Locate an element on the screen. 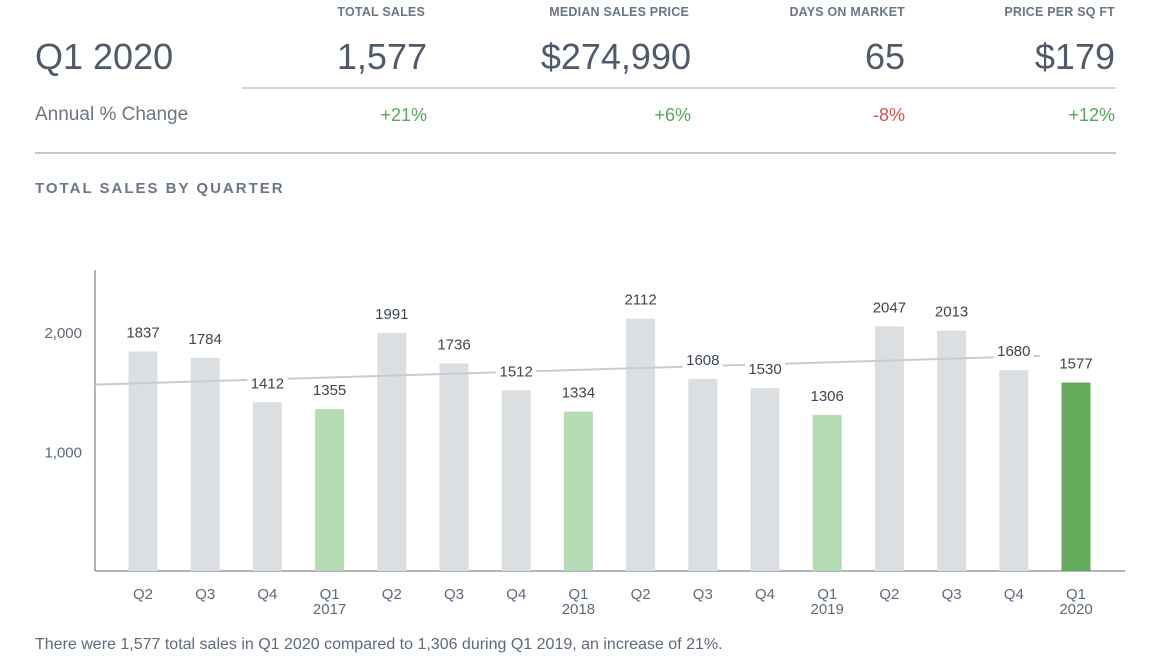  y-tick-label: 1,000 is located at coordinates (63, 453).